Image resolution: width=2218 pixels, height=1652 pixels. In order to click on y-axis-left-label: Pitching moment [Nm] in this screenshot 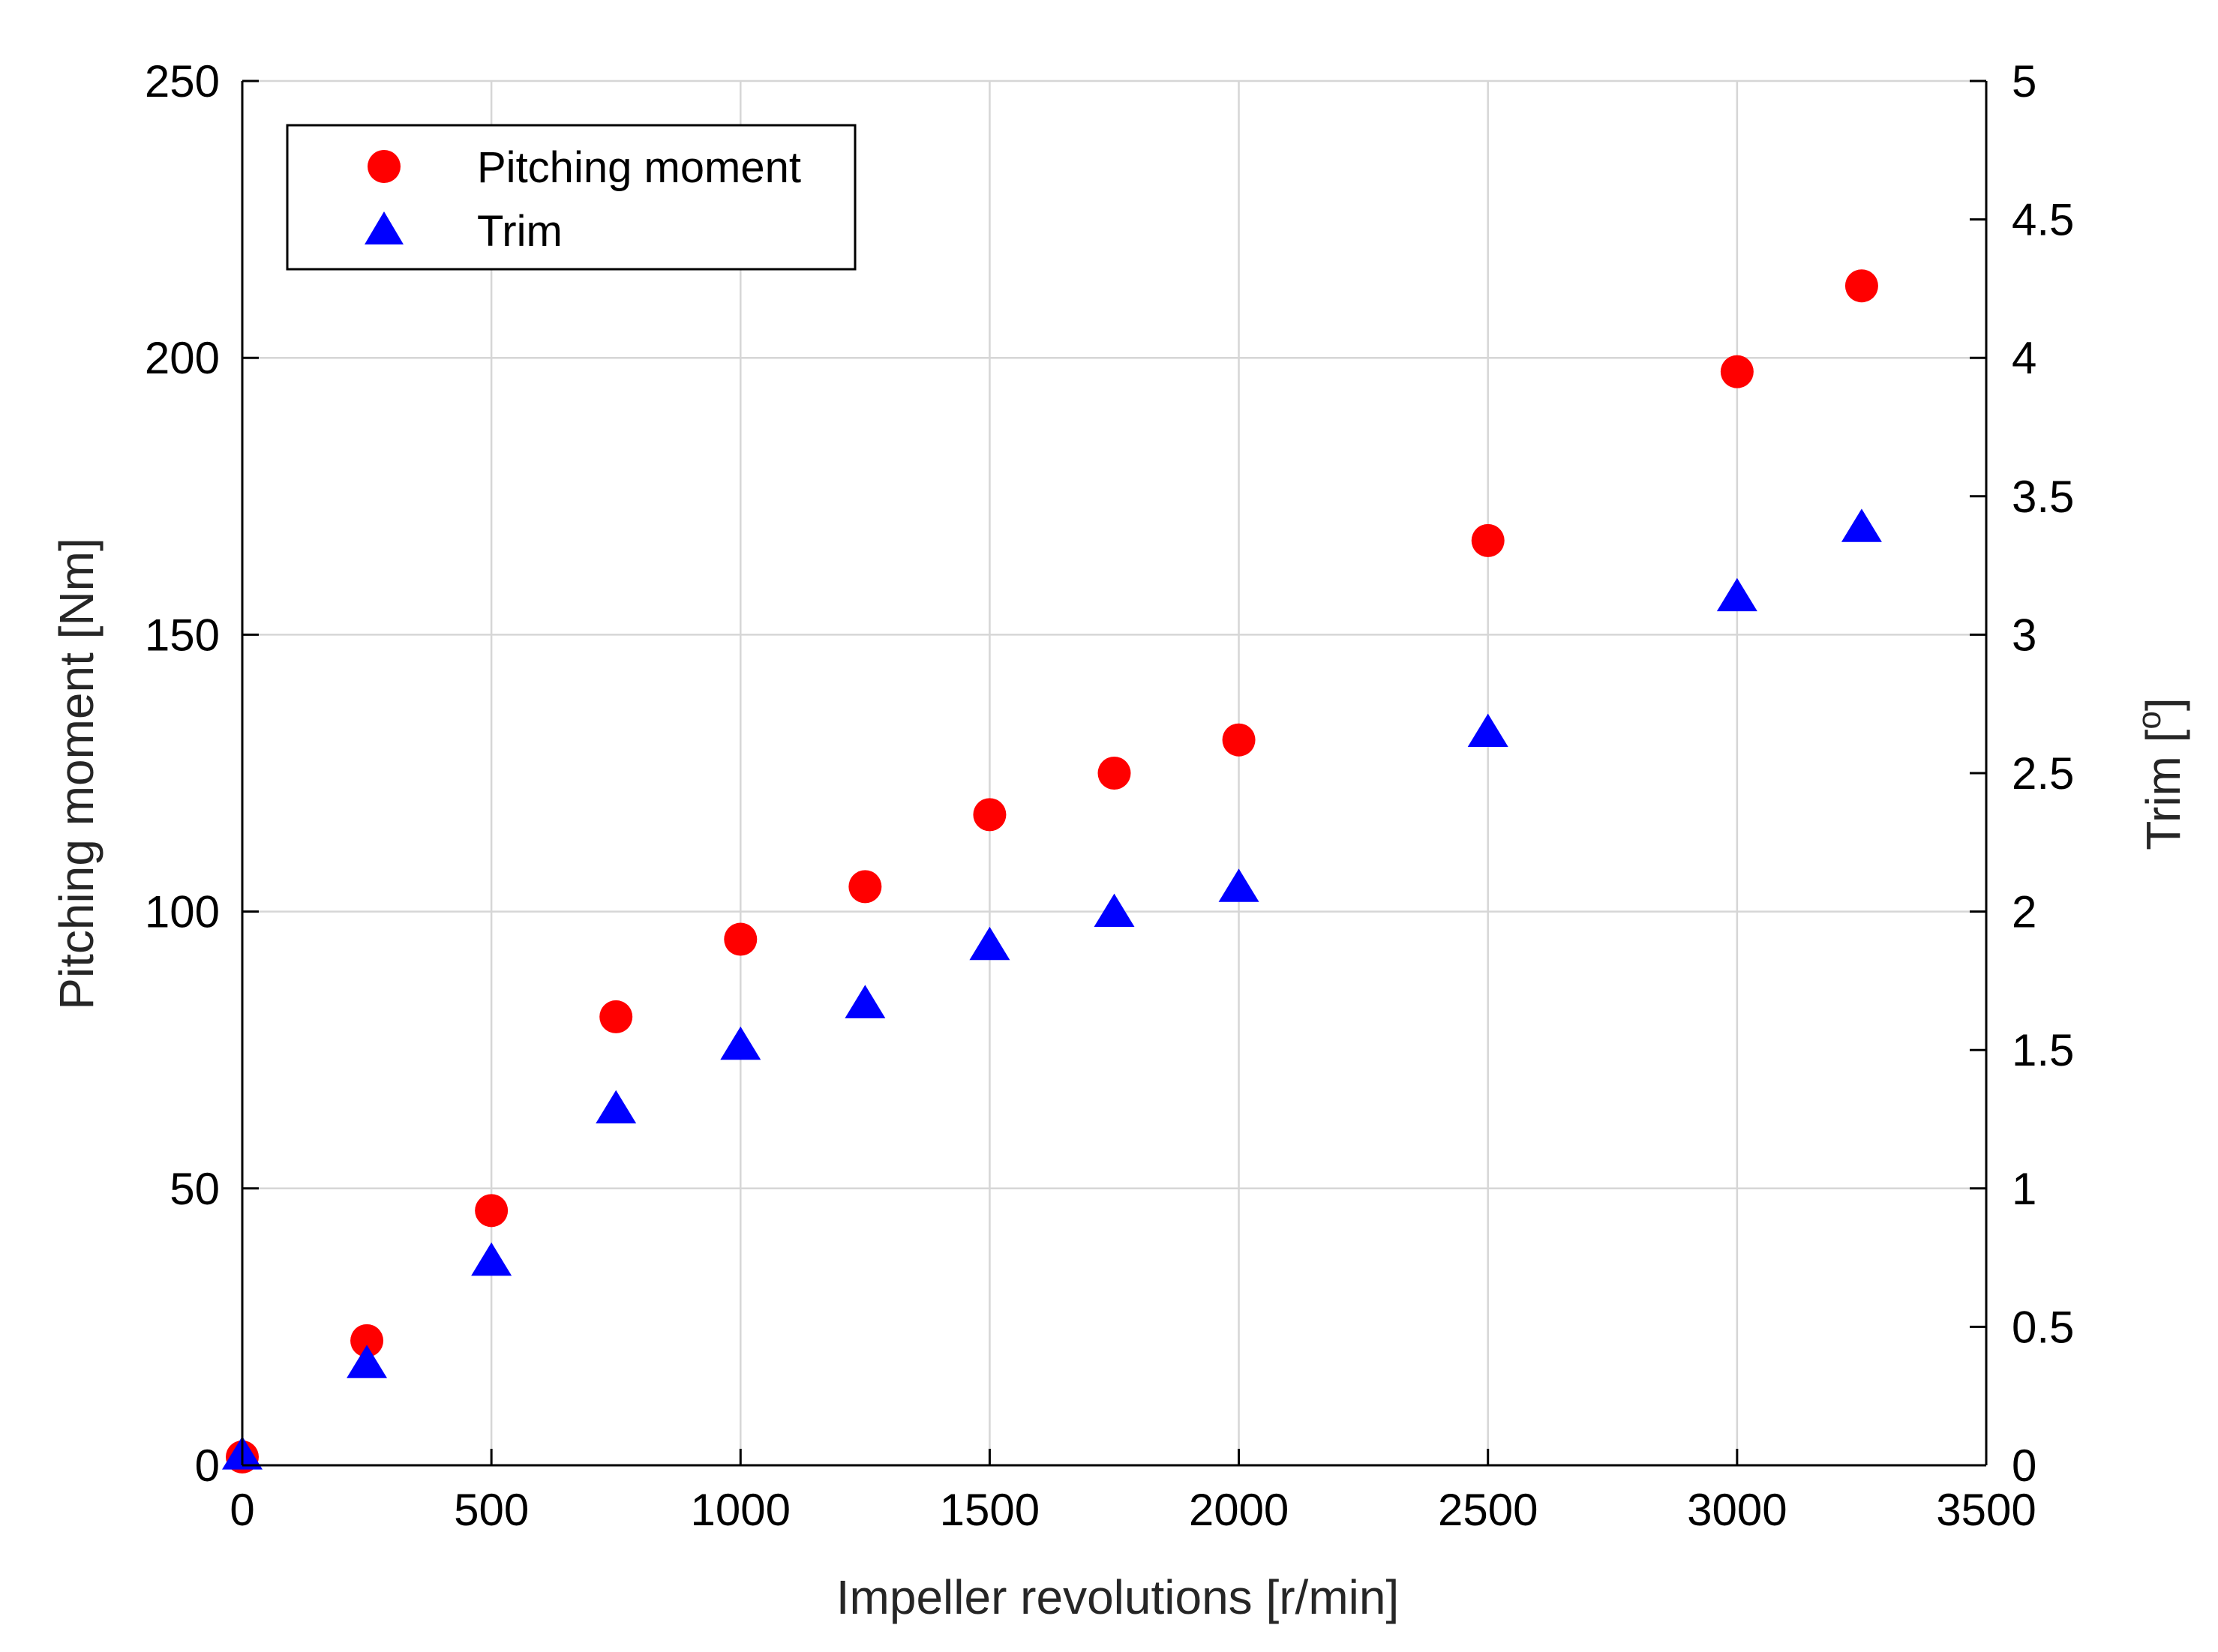, I will do `click(77, 774)`.